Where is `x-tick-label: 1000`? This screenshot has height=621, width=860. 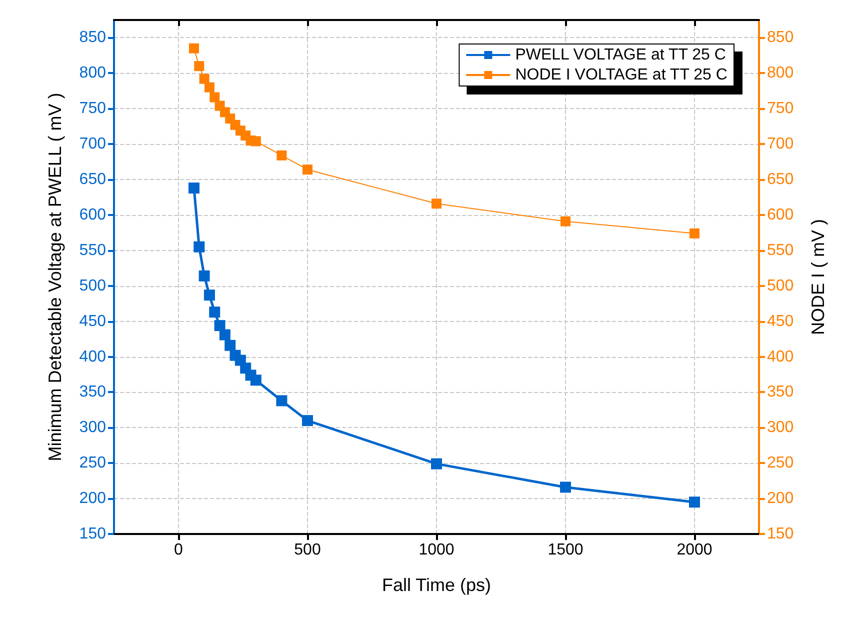 x-tick-label: 1000 is located at coordinates (436, 550).